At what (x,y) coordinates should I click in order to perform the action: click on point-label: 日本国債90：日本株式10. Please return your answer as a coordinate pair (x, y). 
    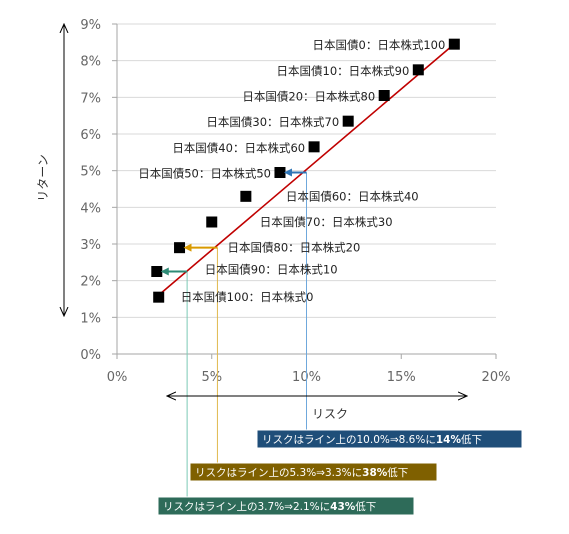
    Looking at the image, I should click on (271, 270).